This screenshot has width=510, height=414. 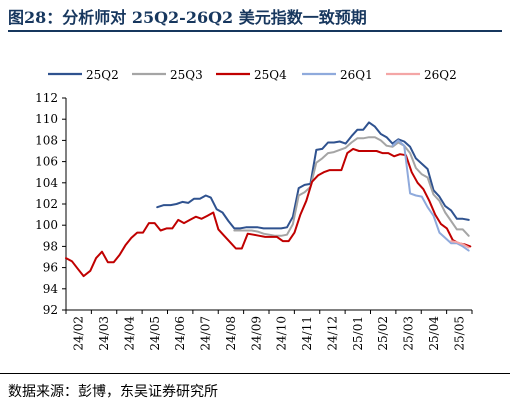 I want to click on legend-label-25Q2: 25Q2, so click(x=102, y=75).